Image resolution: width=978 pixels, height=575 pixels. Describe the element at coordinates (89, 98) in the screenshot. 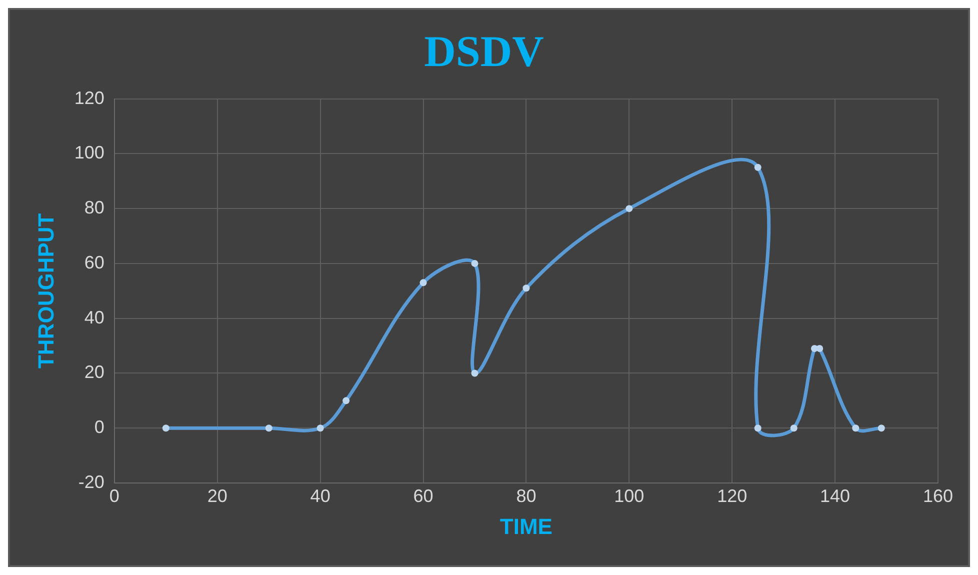

I see `y-tick-label: 120` at that location.